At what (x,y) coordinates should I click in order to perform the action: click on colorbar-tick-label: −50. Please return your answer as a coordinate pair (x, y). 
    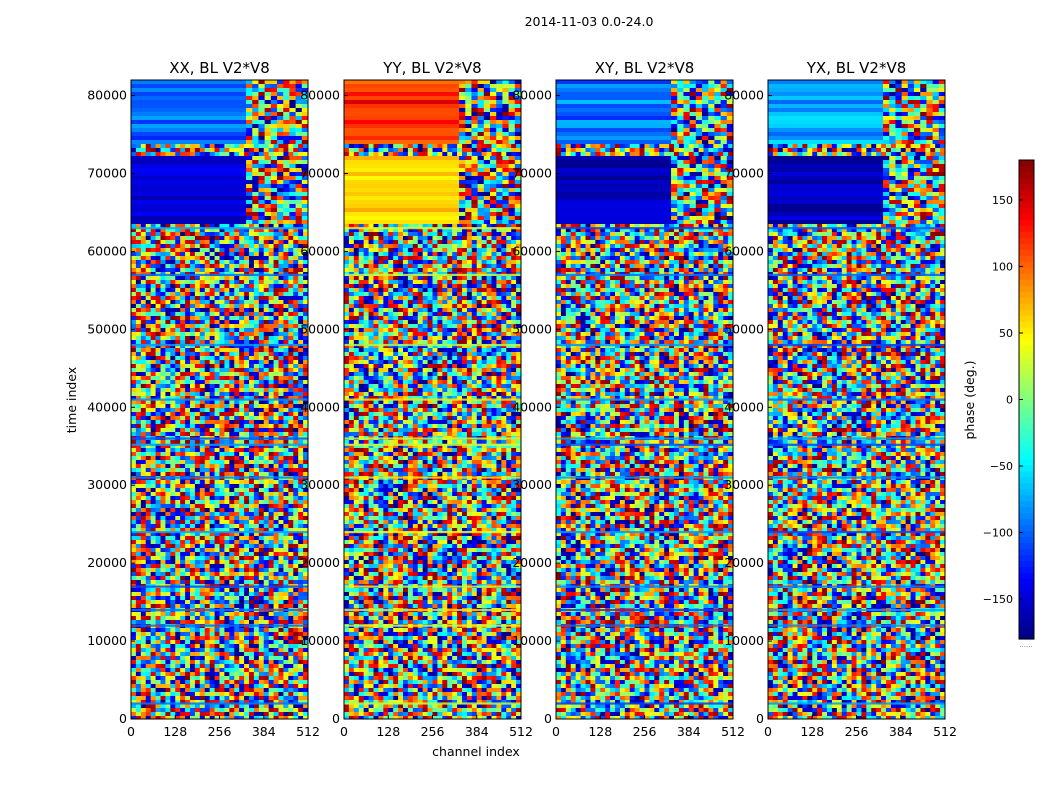
    Looking at the image, I should click on (1001, 466).